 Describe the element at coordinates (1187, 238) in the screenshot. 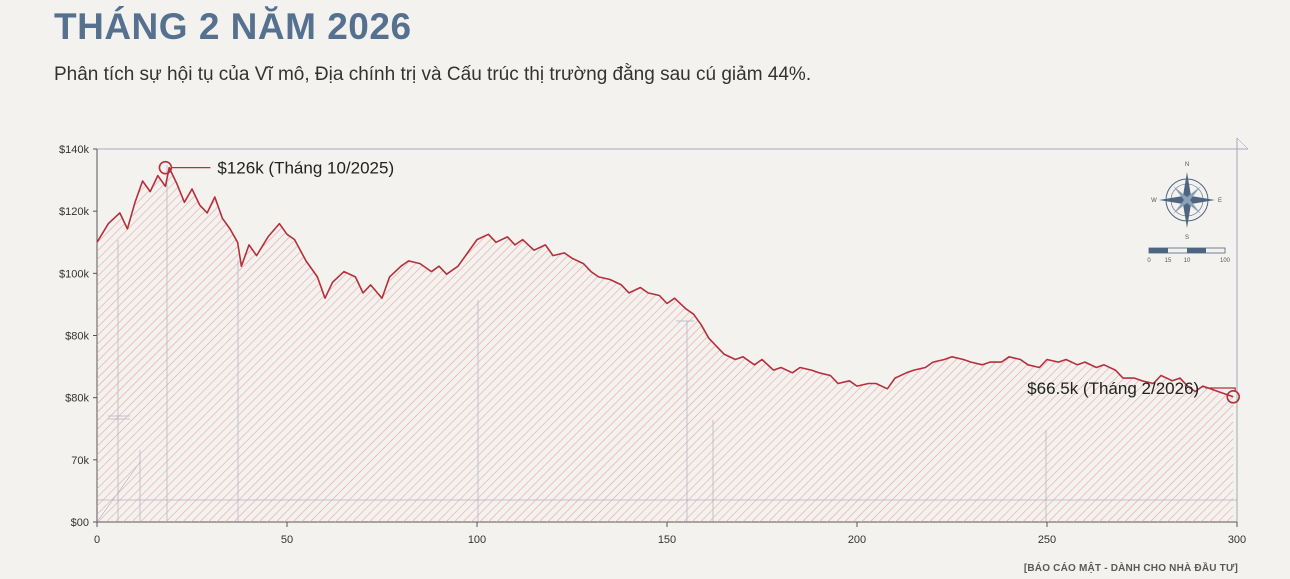

I see `compass-label-s: S` at that location.